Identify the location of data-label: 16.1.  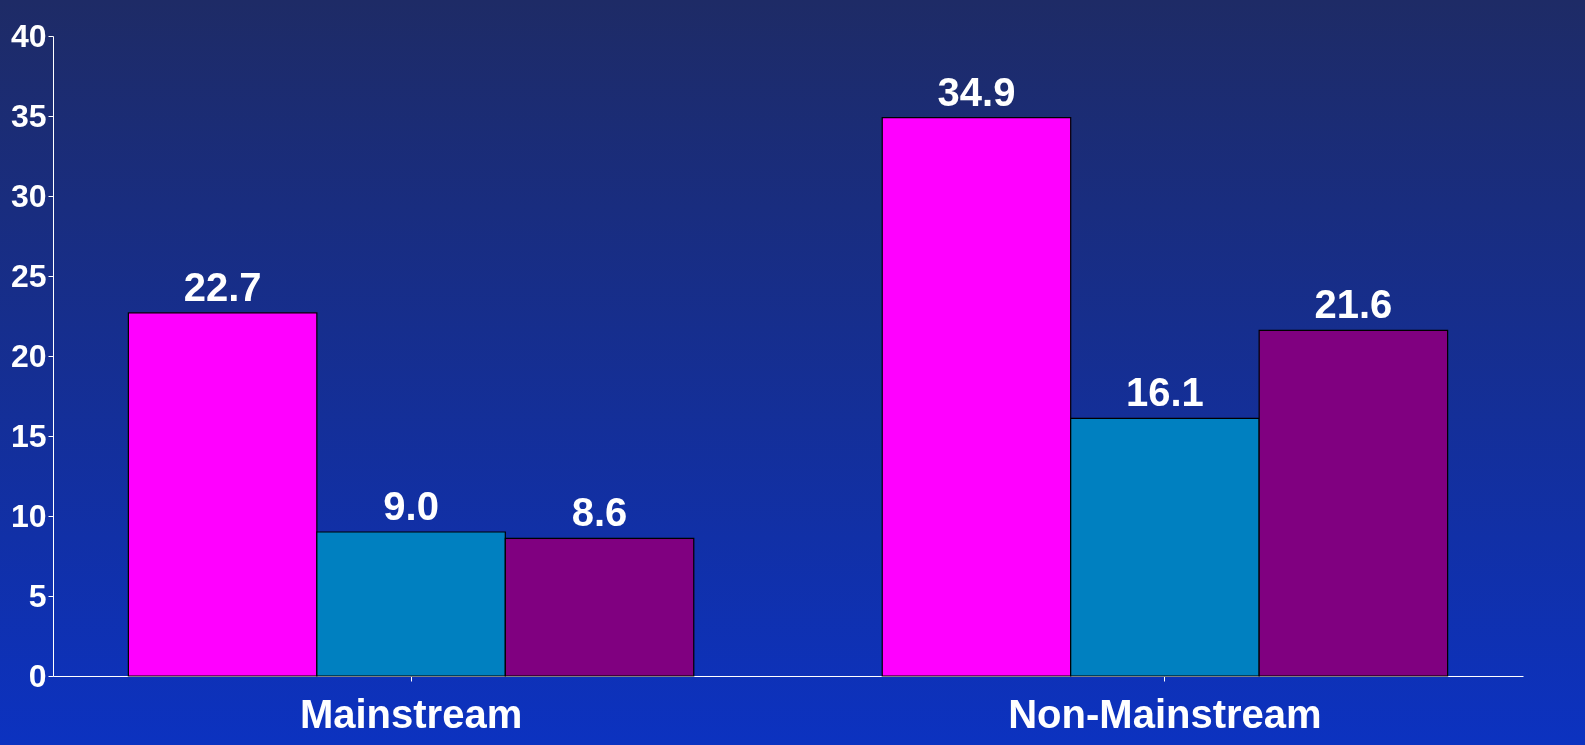
(1164, 392).